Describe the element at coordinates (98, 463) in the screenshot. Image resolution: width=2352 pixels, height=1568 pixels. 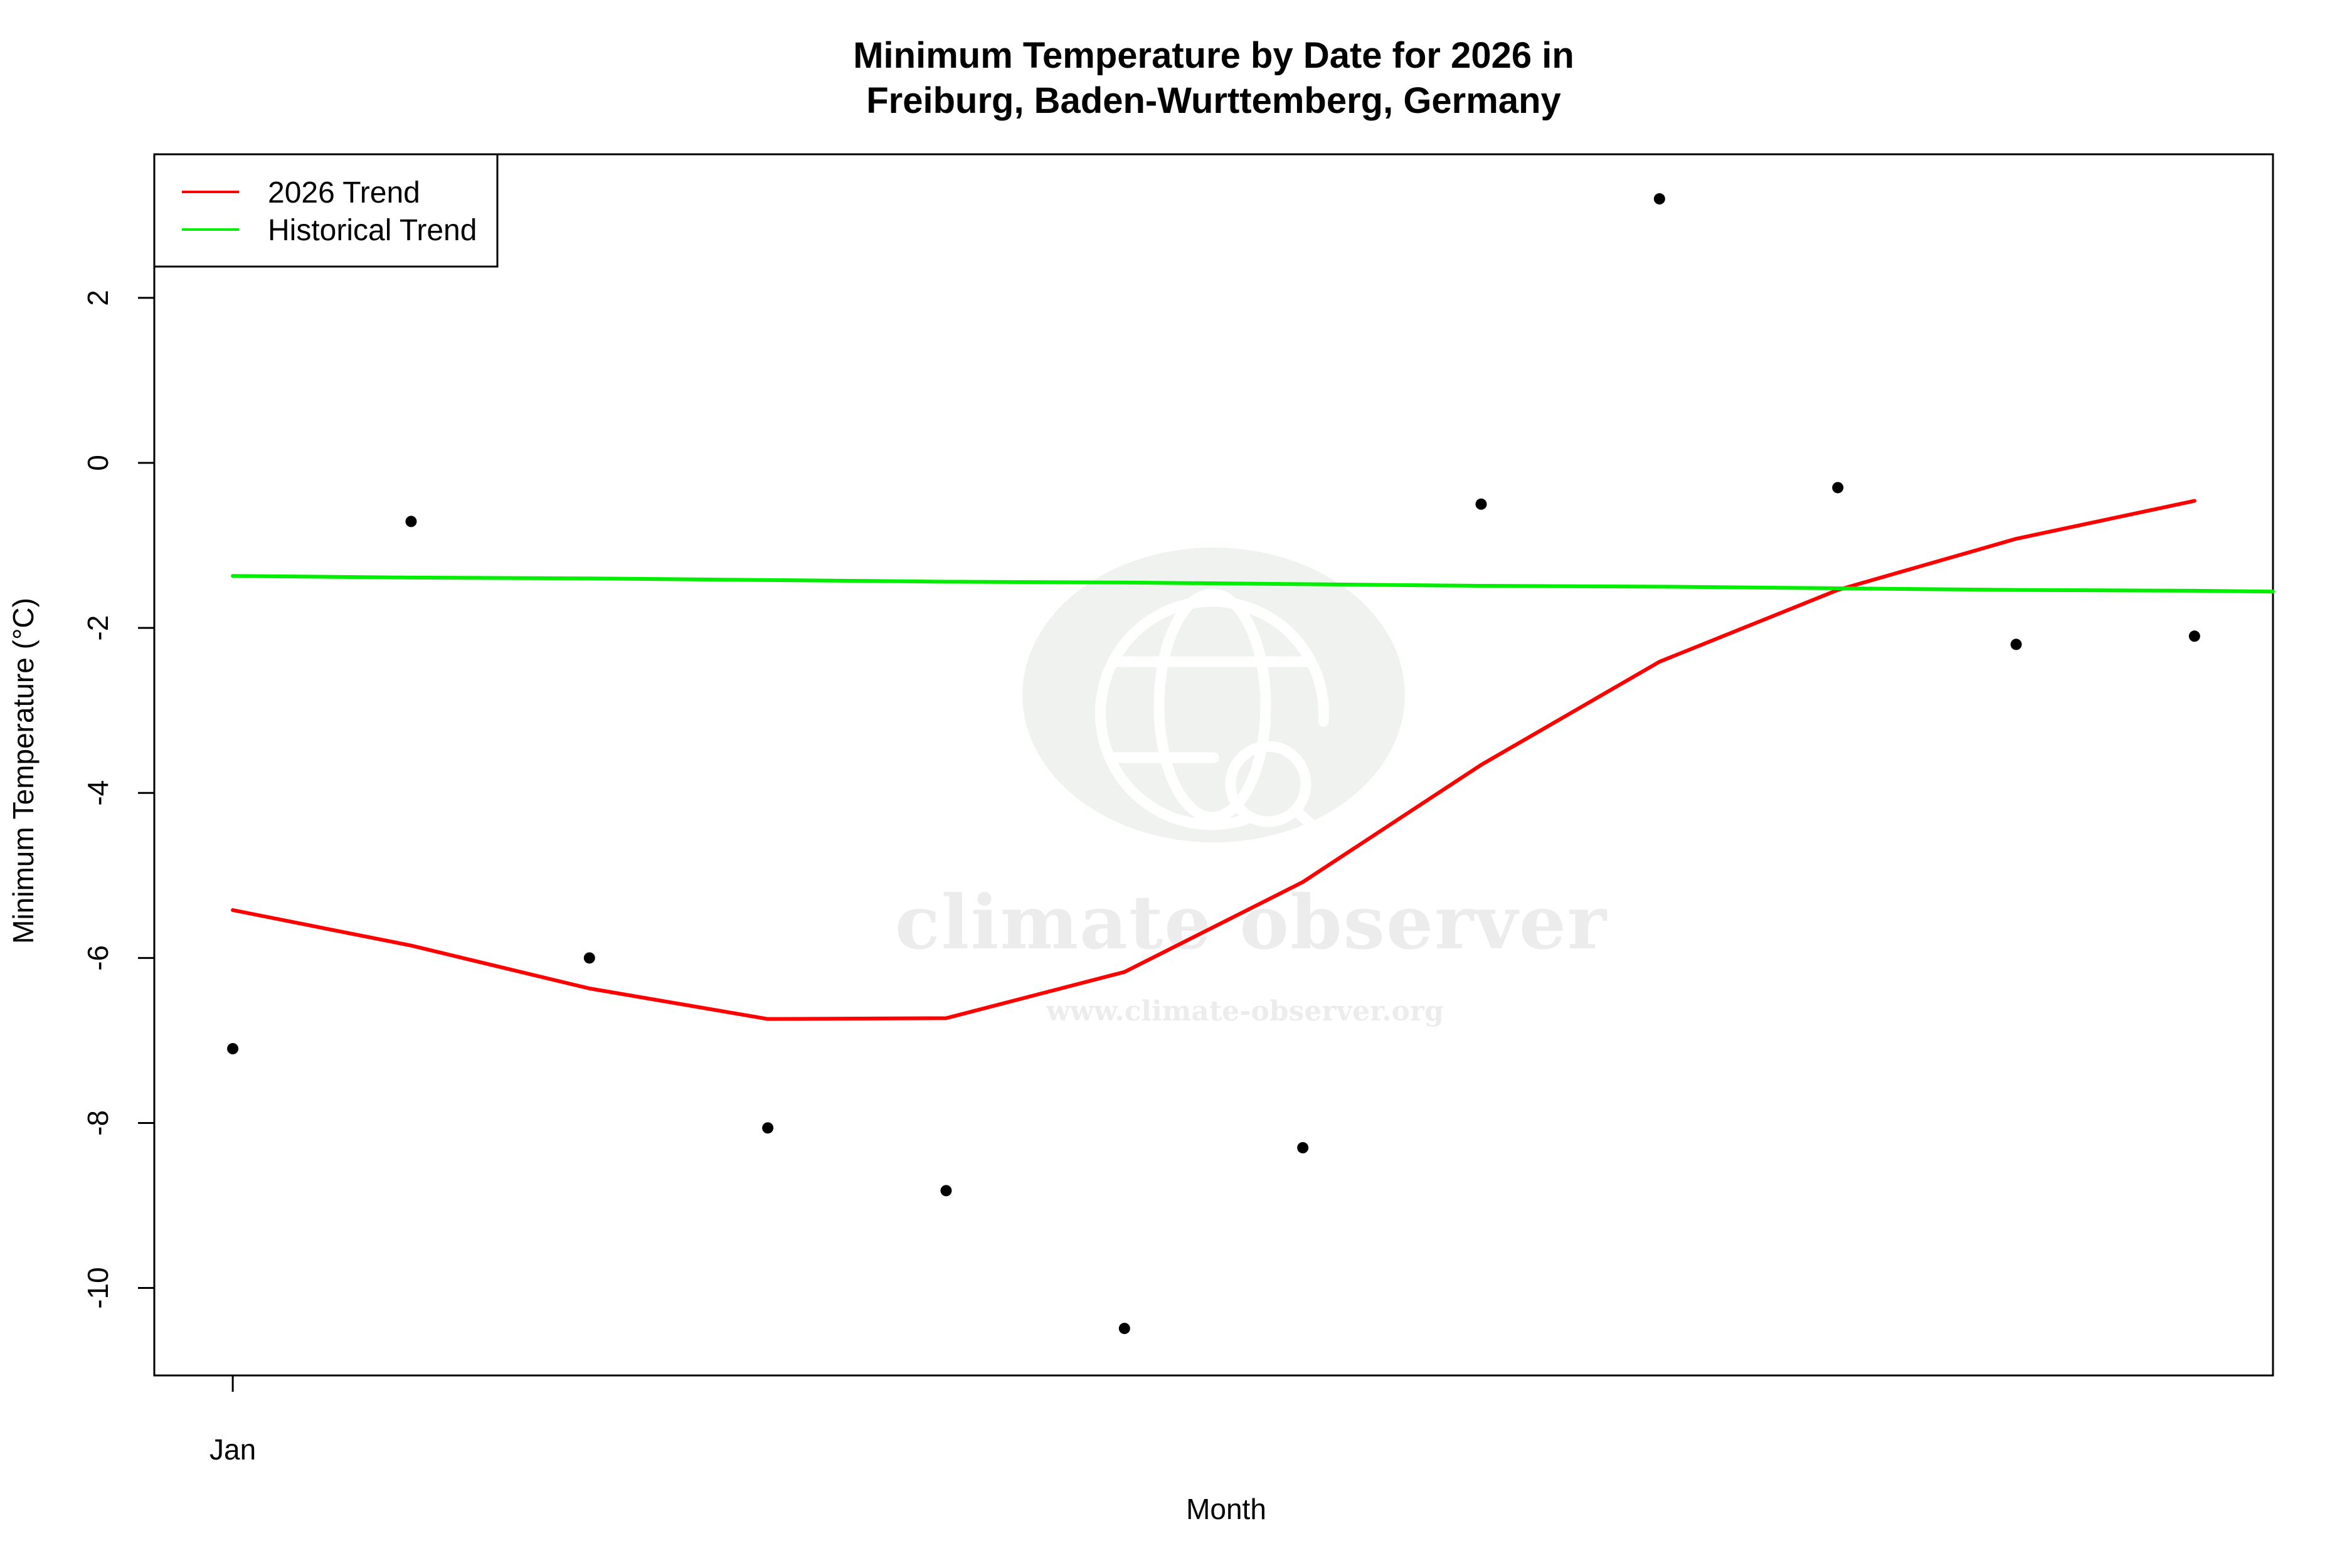
I see `y-tick-label: 0` at that location.